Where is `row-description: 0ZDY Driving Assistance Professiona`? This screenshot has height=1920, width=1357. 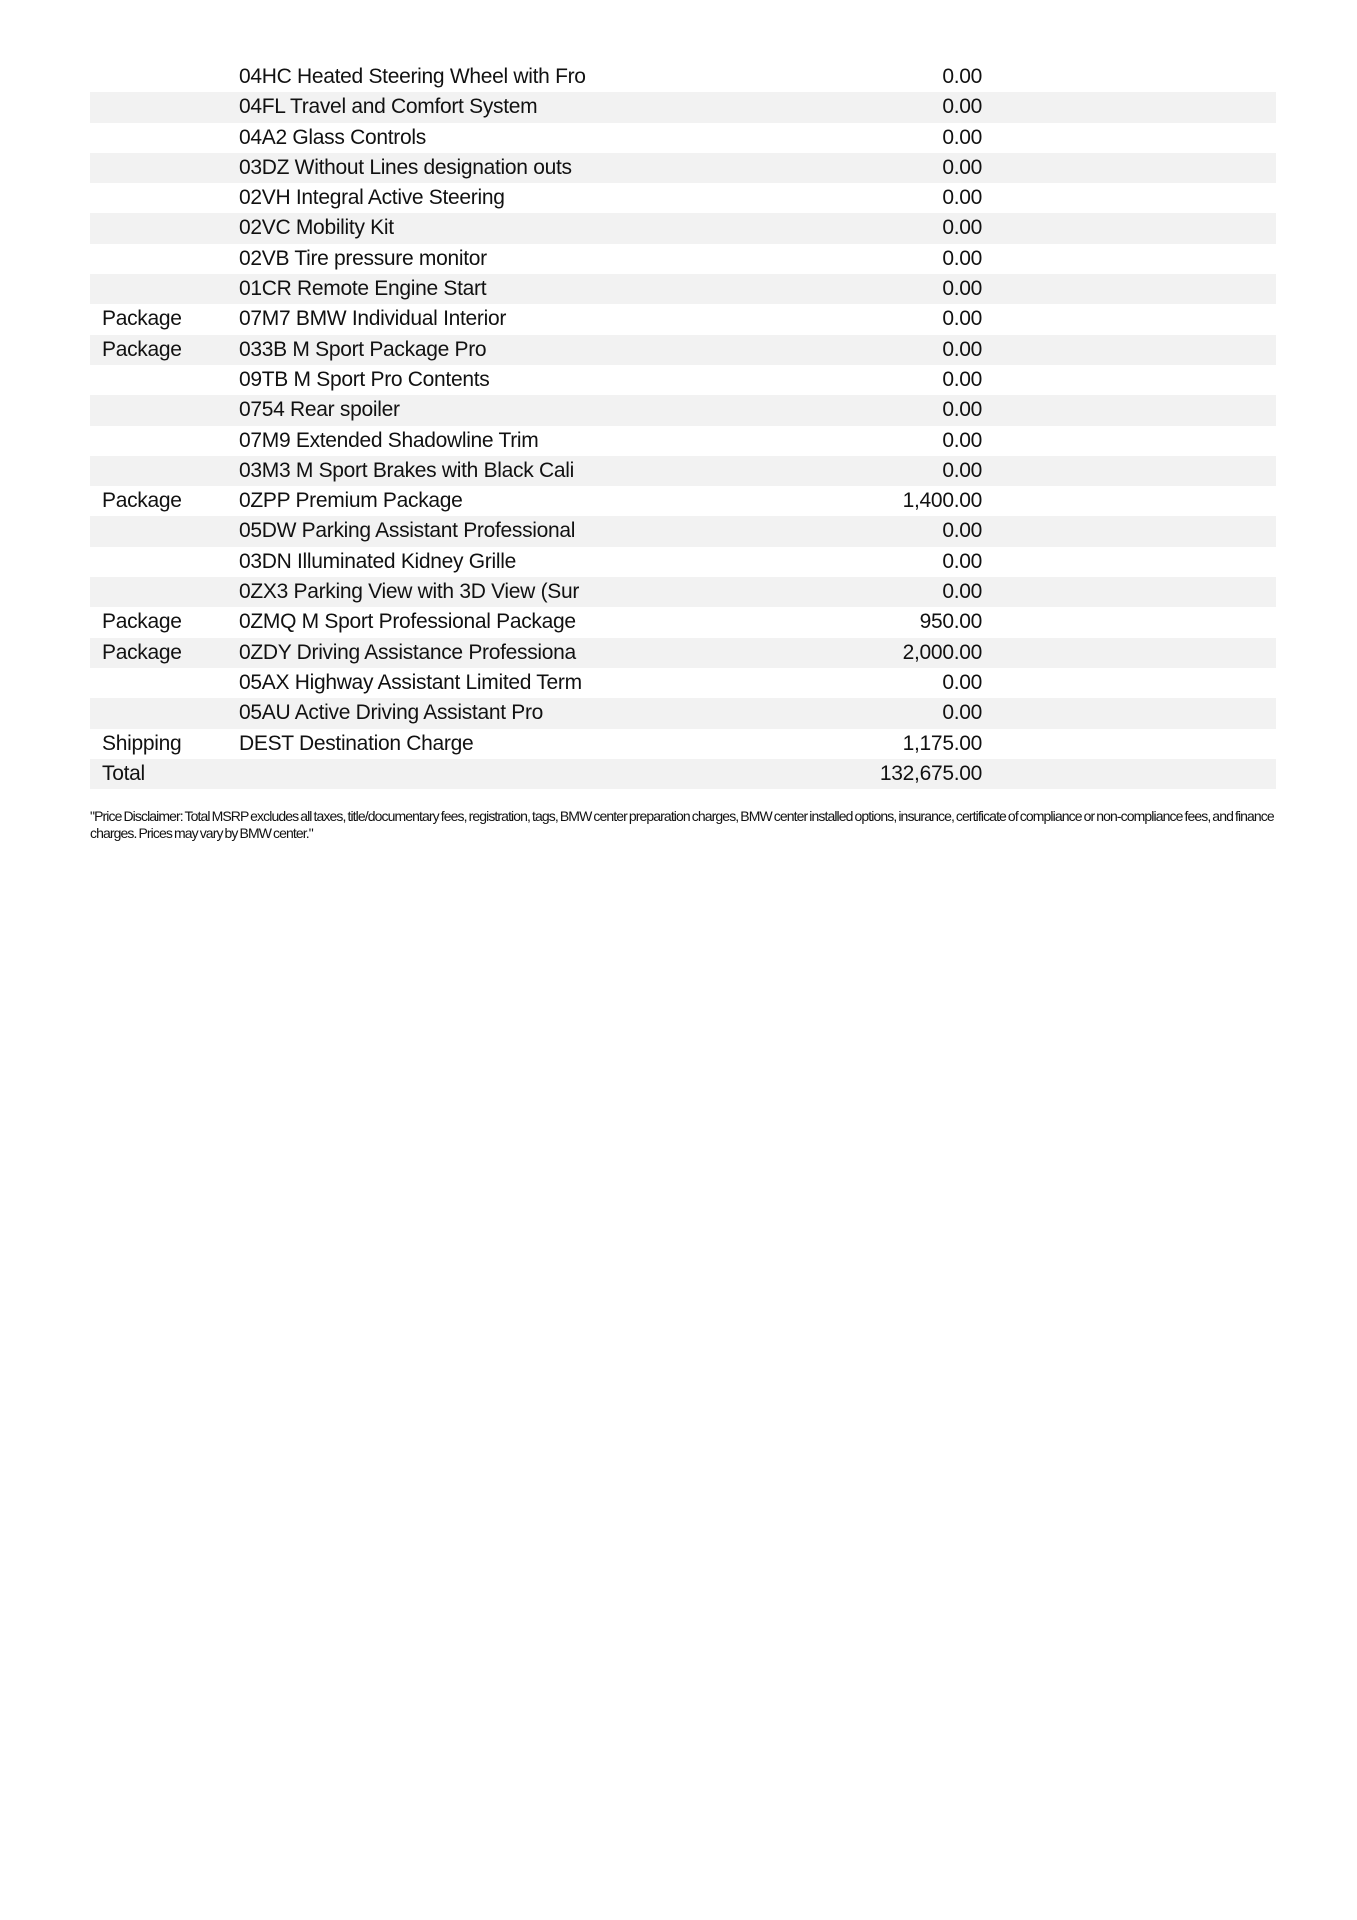 row-description: 0ZDY Driving Assistance Professiona is located at coordinates (407, 652).